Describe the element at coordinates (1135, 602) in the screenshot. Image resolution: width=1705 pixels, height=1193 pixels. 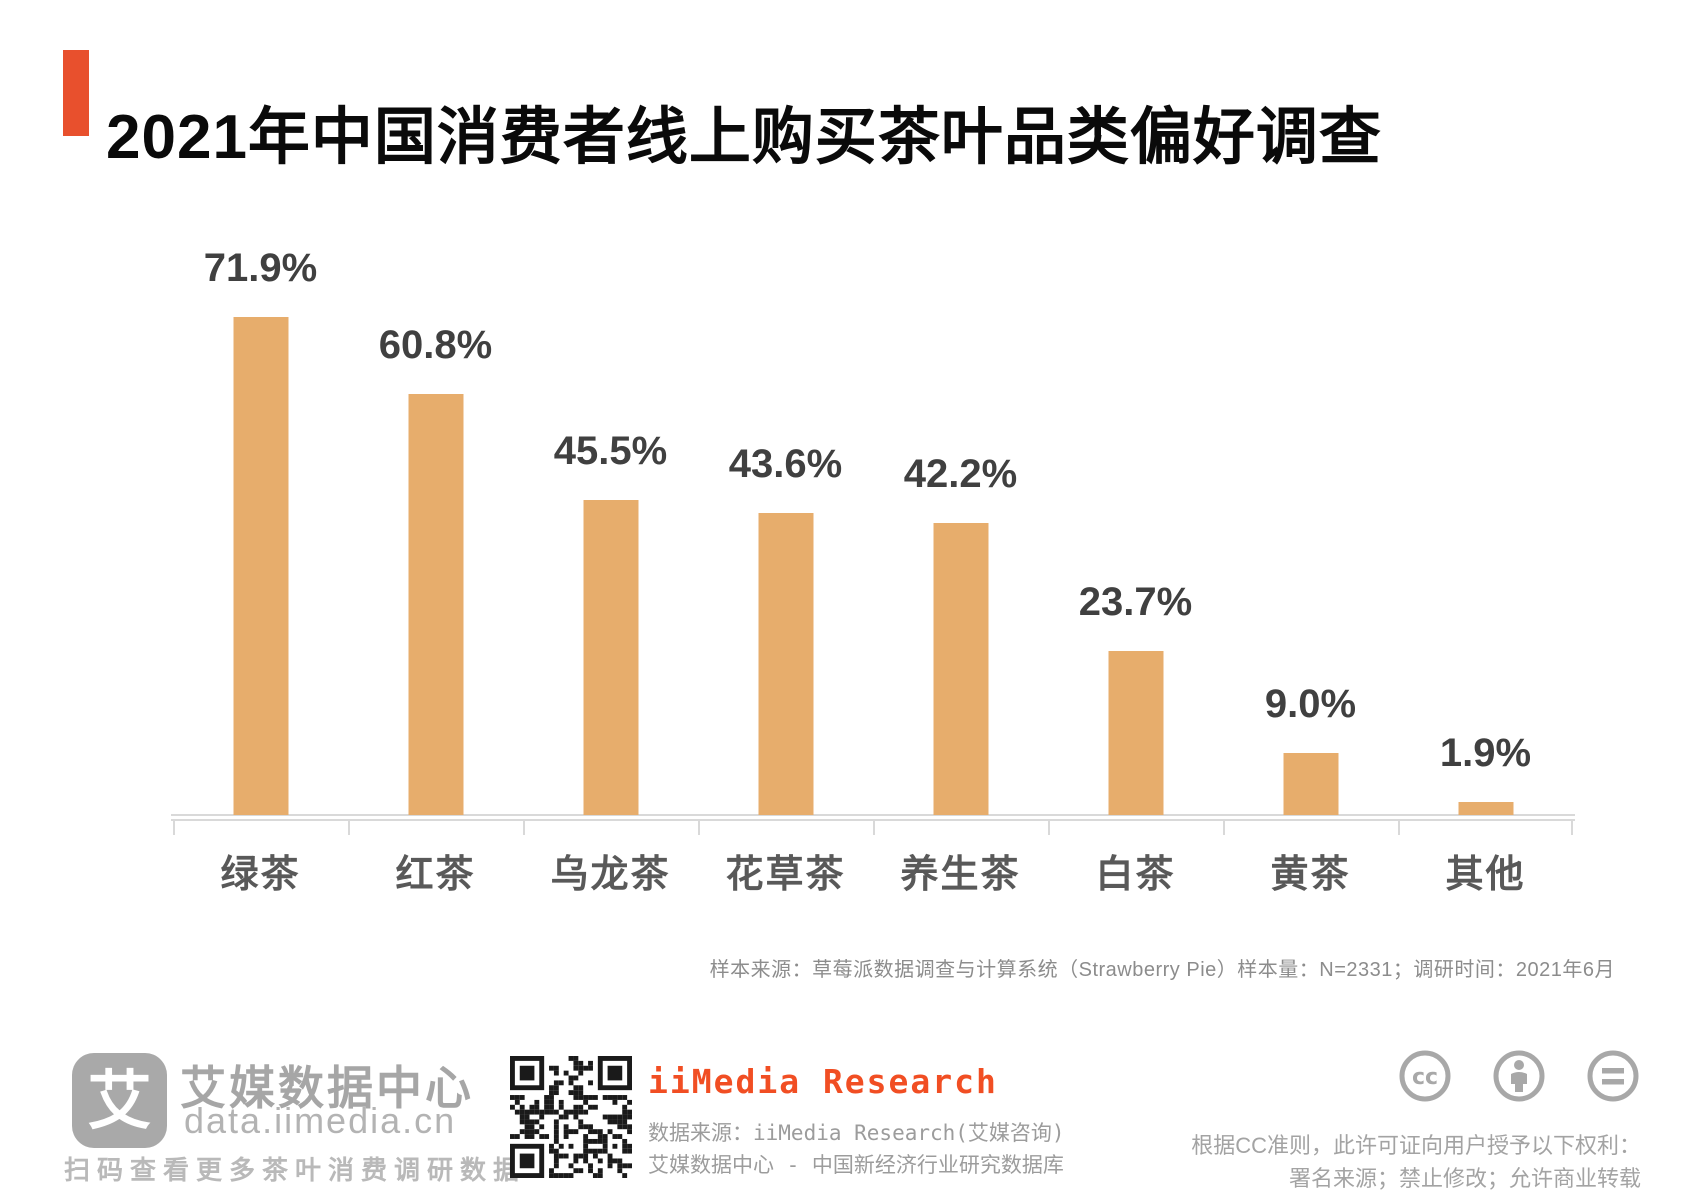
I see `bar-value-label: 23.7%` at that location.